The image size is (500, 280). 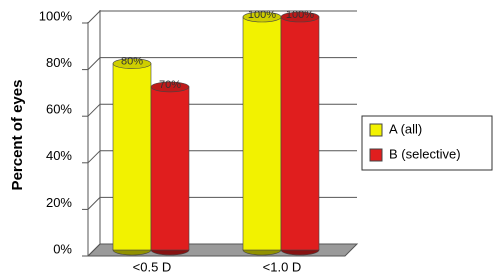 I want to click on y-tick-label: 100%, so click(x=56, y=15).